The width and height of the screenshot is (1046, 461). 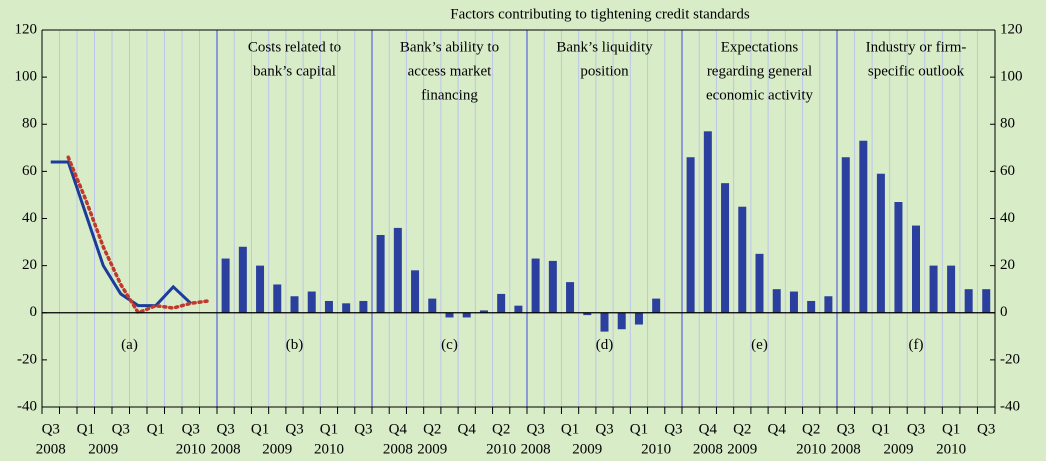 I want to click on panel-title: Expectations, so click(x=760, y=47).